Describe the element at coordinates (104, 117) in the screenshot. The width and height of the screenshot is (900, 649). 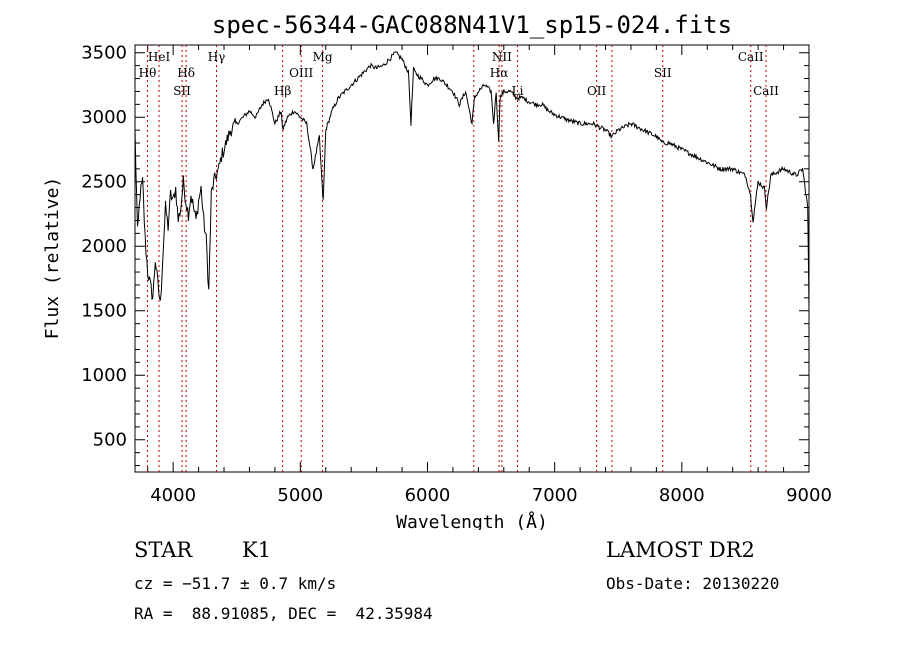
I see `y-tick-label: 3000` at that location.